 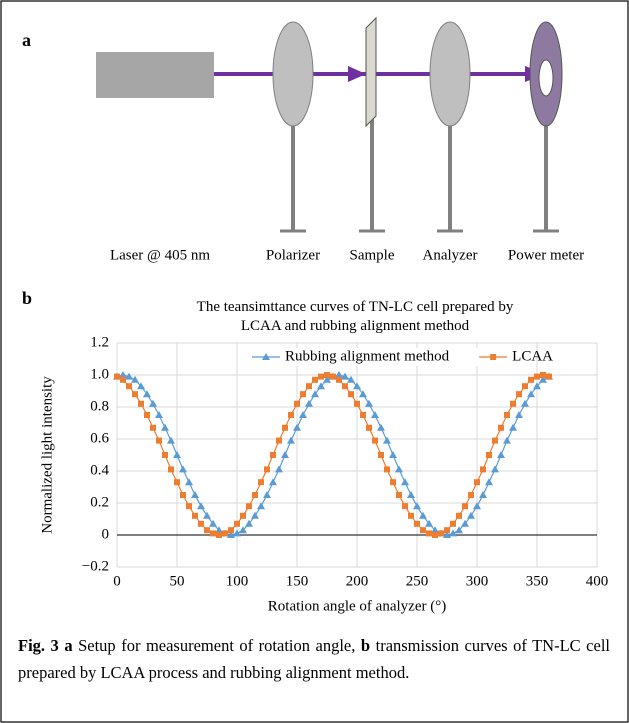 I want to click on y-tick-label: 0.4, so click(x=99, y=470).